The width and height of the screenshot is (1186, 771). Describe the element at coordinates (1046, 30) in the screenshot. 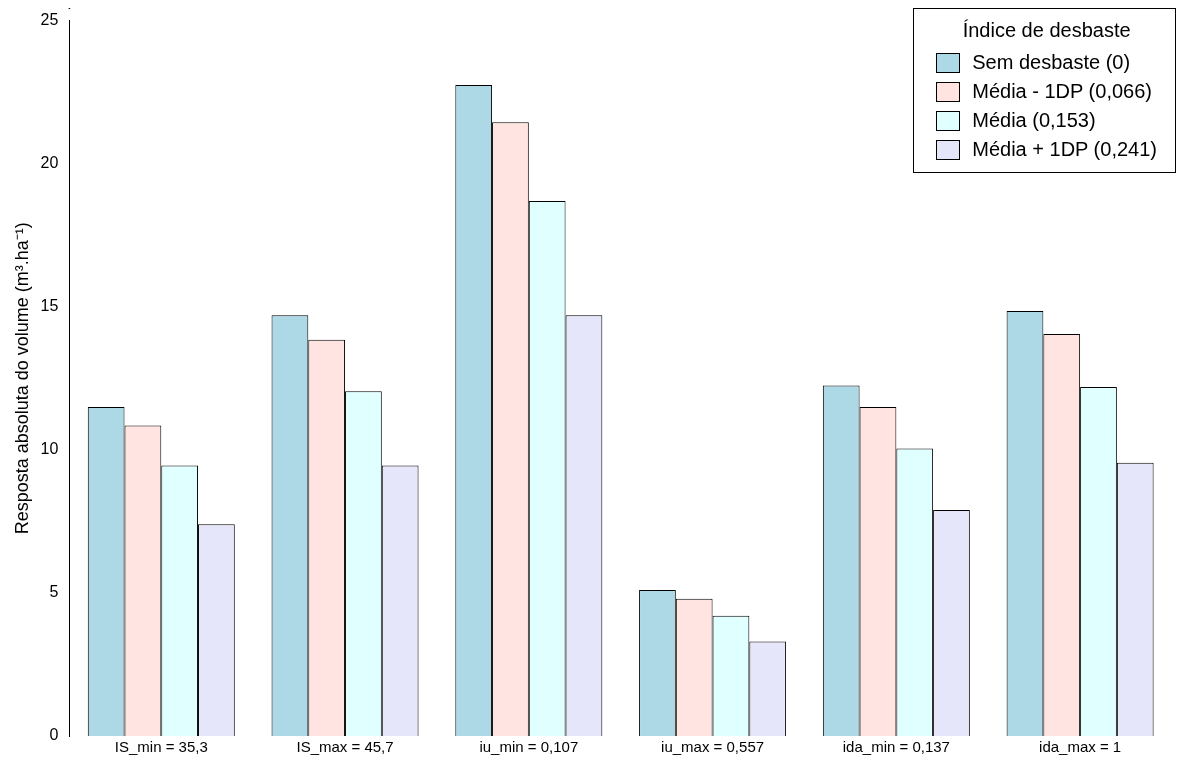

I see `legend-title: Índice de desbaste` at that location.